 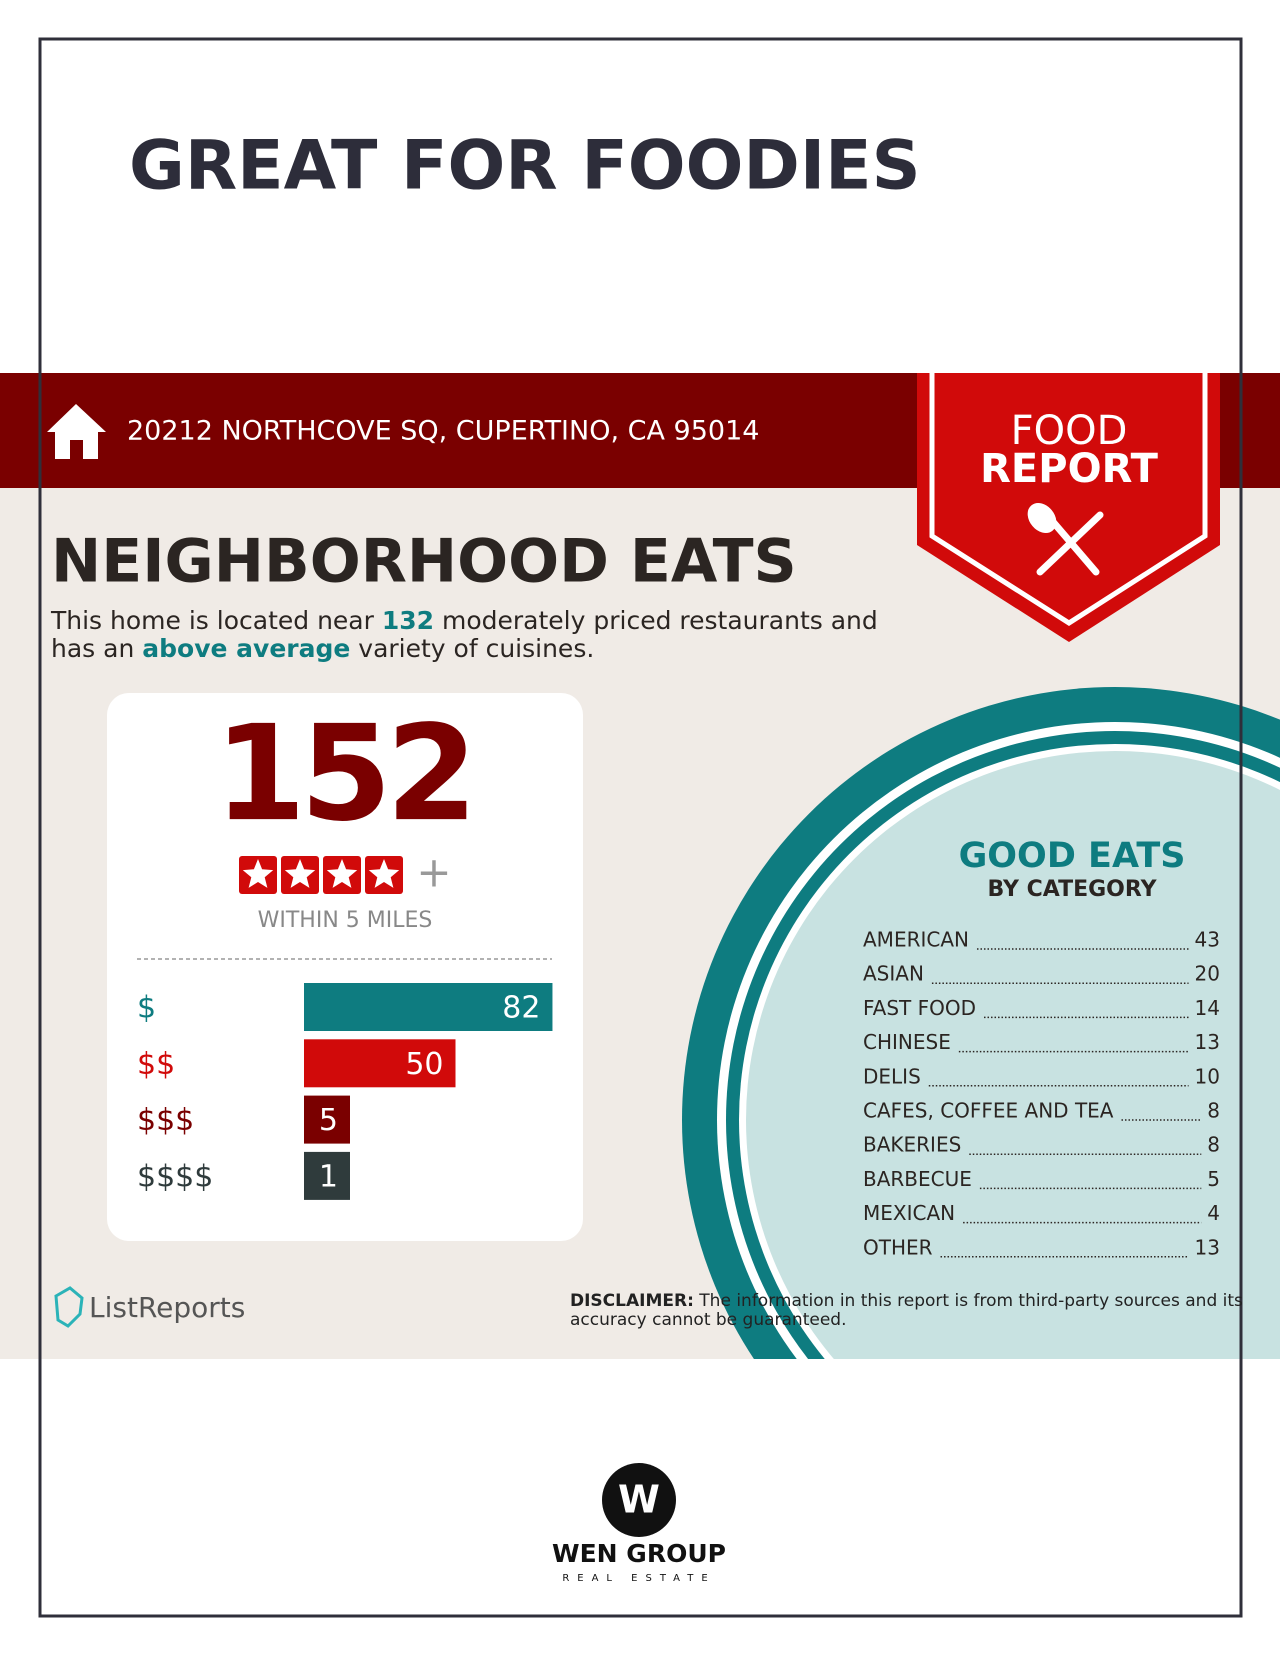 I want to click on price-value: 5, so click(x=328, y=1120).